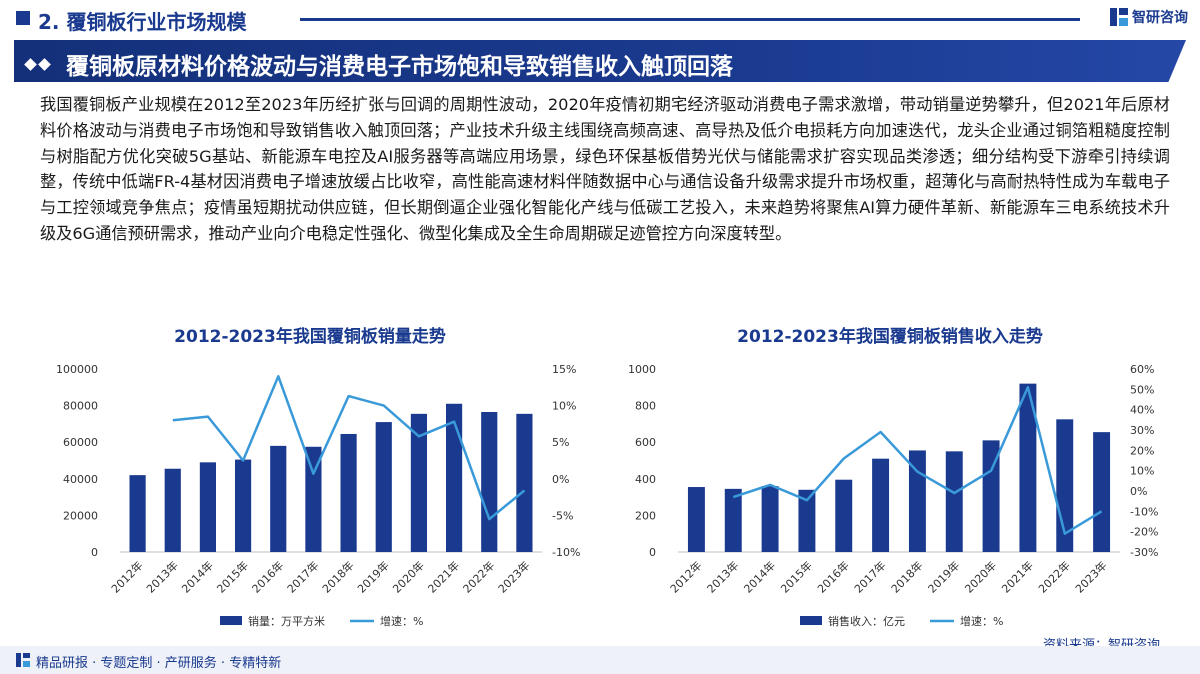 Image resolution: width=1200 pixels, height=674 pixels. What do you see at coordinates (645, 406) in the screenshot?
I see `y-tick-label: 800` at bounding box center [645, 406].